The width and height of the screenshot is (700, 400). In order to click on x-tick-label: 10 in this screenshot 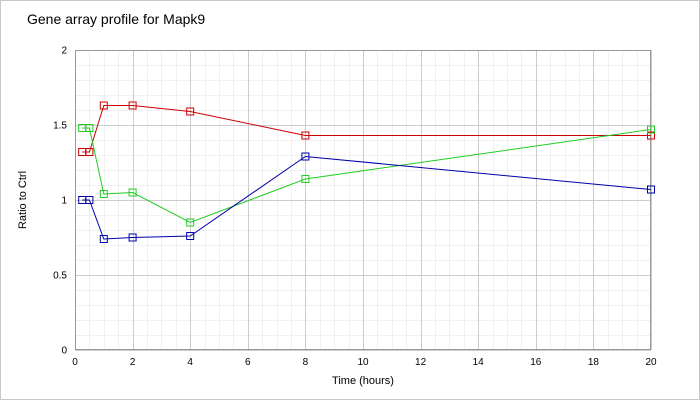, I will do `click(363, 362)`.